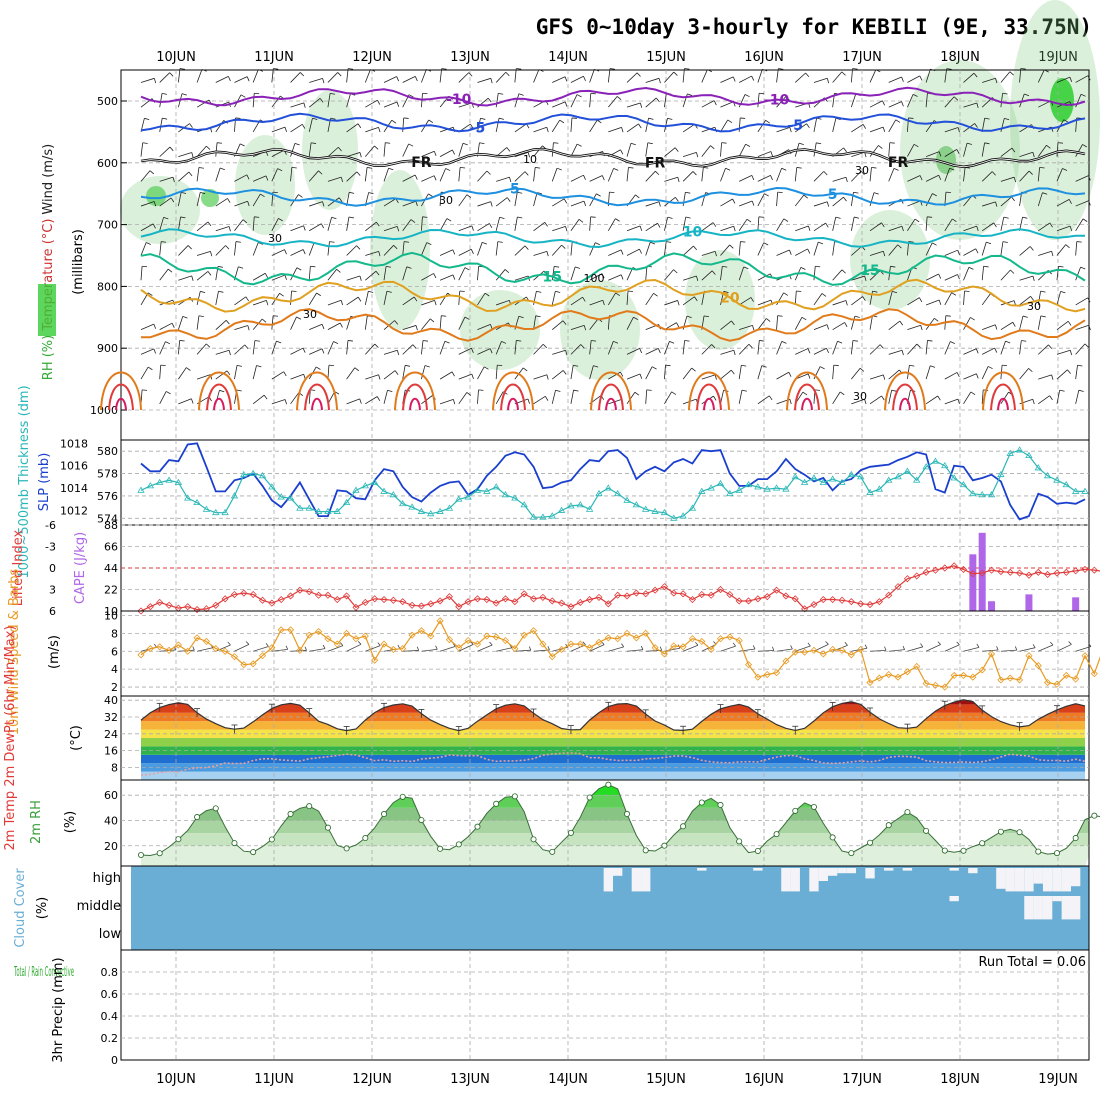  I want to click on date-label: 17JUN, so click(862, 1079).